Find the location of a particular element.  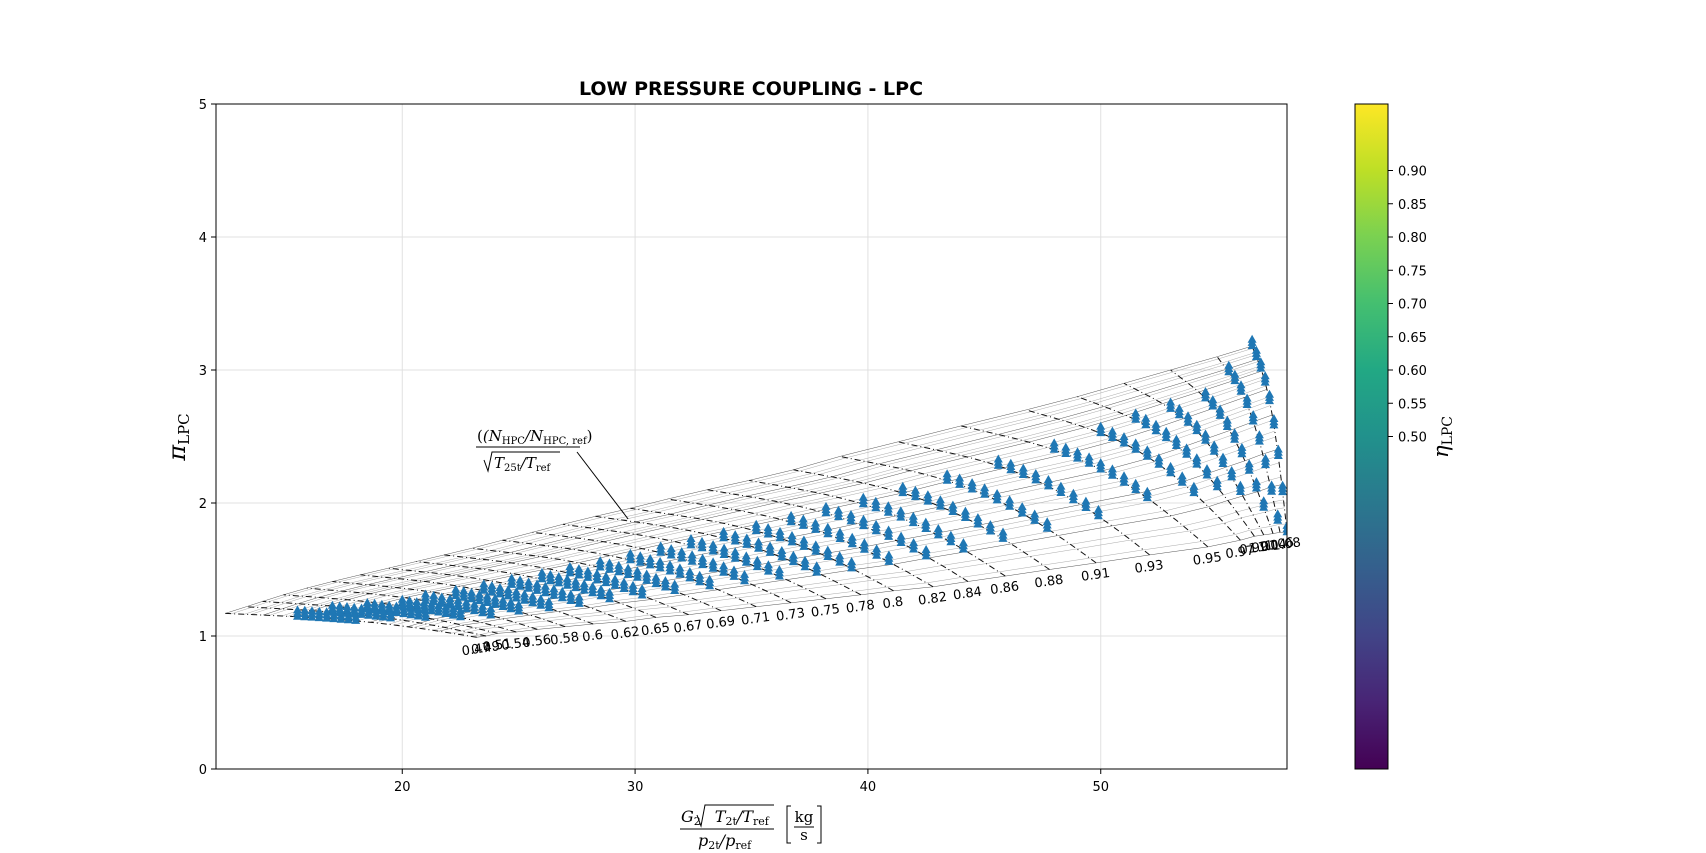

y-tick-label: 1 is located at coordinates (203, 637).